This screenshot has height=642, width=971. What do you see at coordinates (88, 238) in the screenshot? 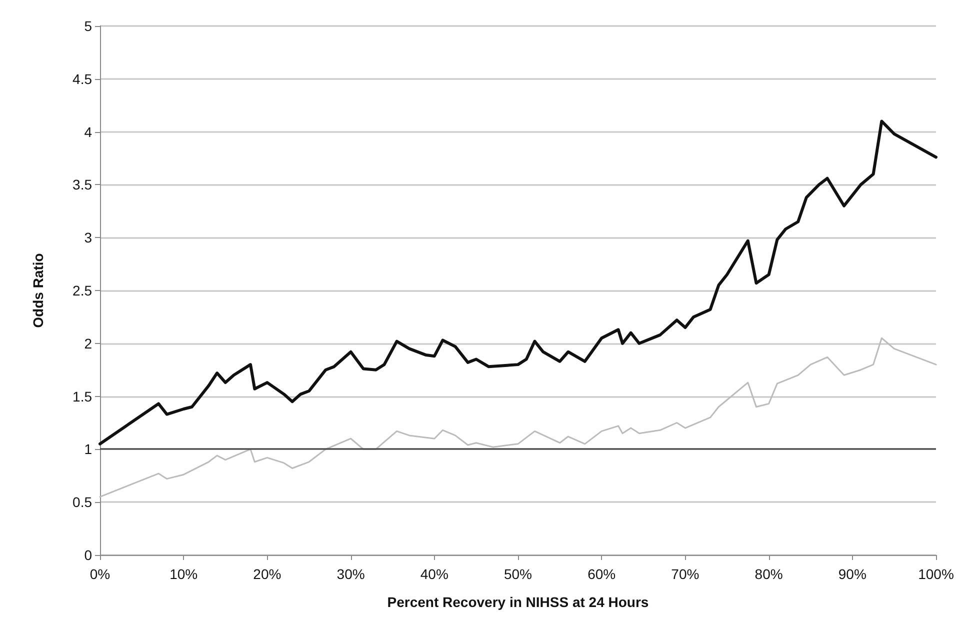
I see `y-tick-label: 3` at bounding box center [88, 238].